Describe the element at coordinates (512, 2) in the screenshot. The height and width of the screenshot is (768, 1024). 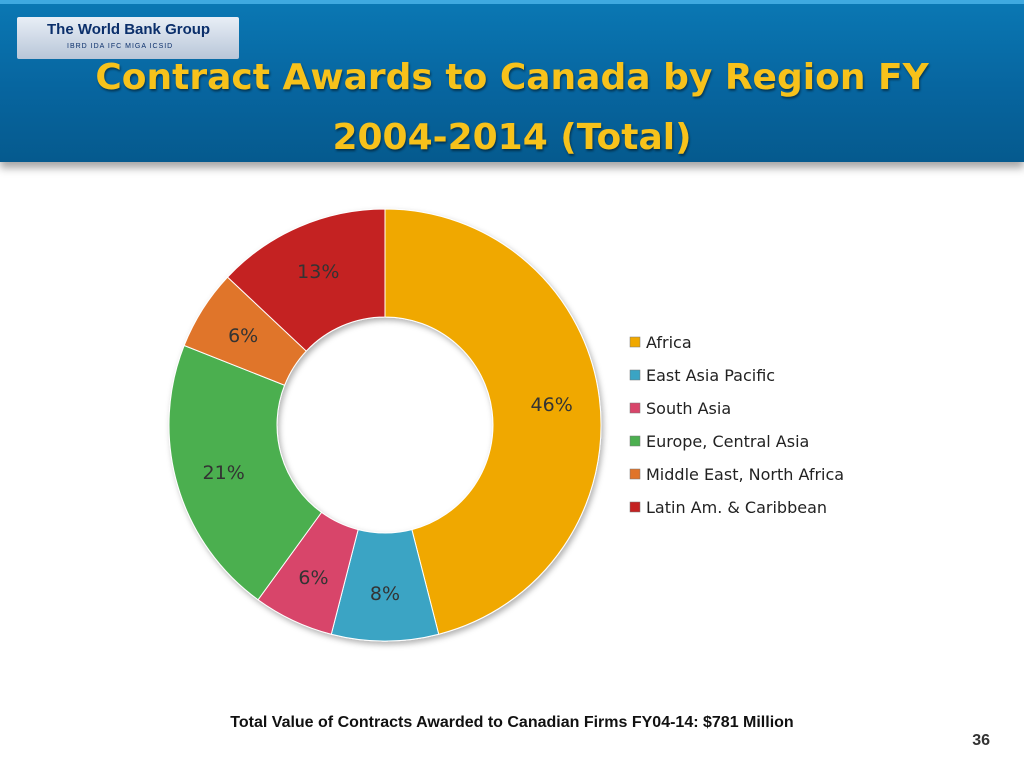
I see `header-highlight-line` at that location.